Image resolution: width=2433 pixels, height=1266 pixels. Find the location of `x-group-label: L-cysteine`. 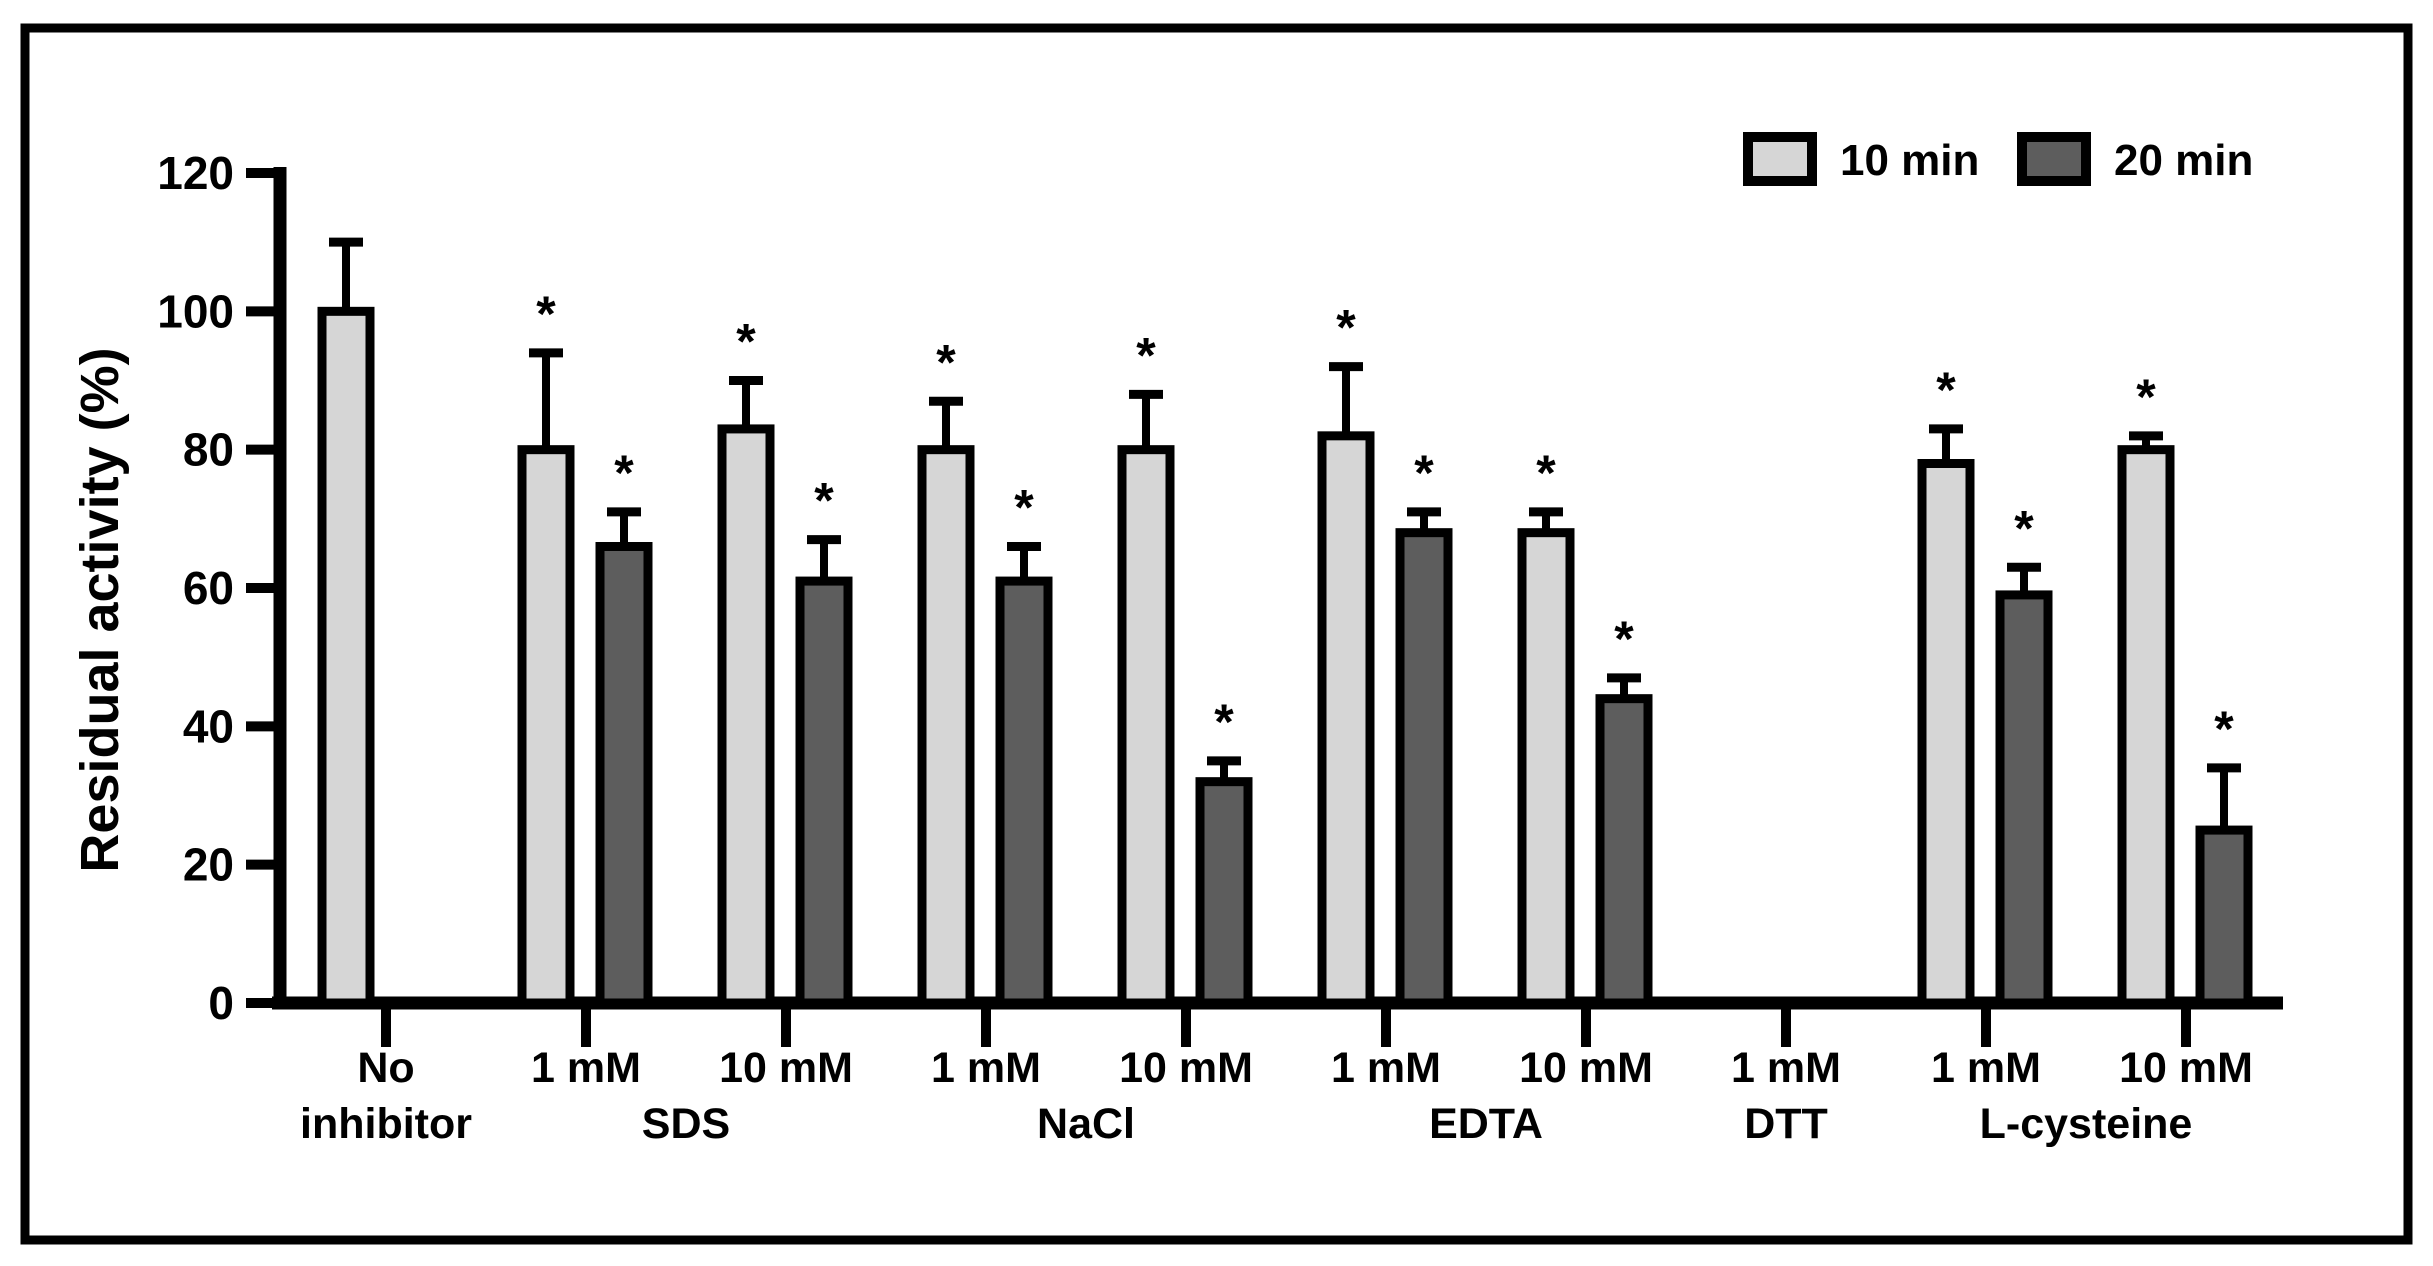

x-group-label: L-cysteine is located at coordinates (2086, 1124).